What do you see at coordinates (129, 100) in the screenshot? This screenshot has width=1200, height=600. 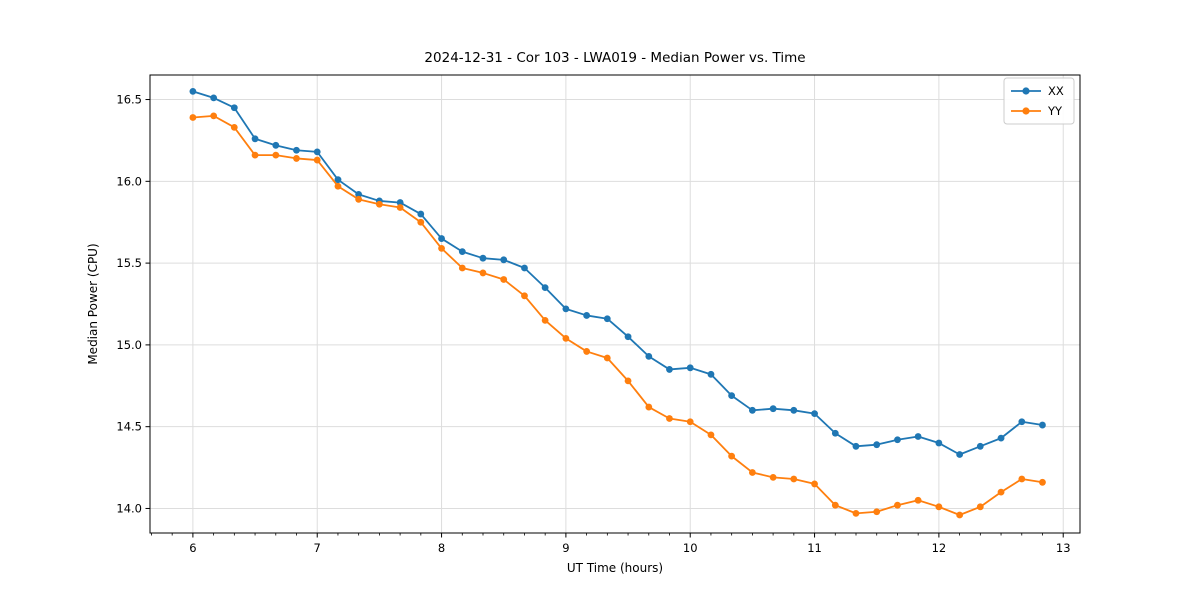 I see `svg-text: 16.5` at bounding box center [129, 100].